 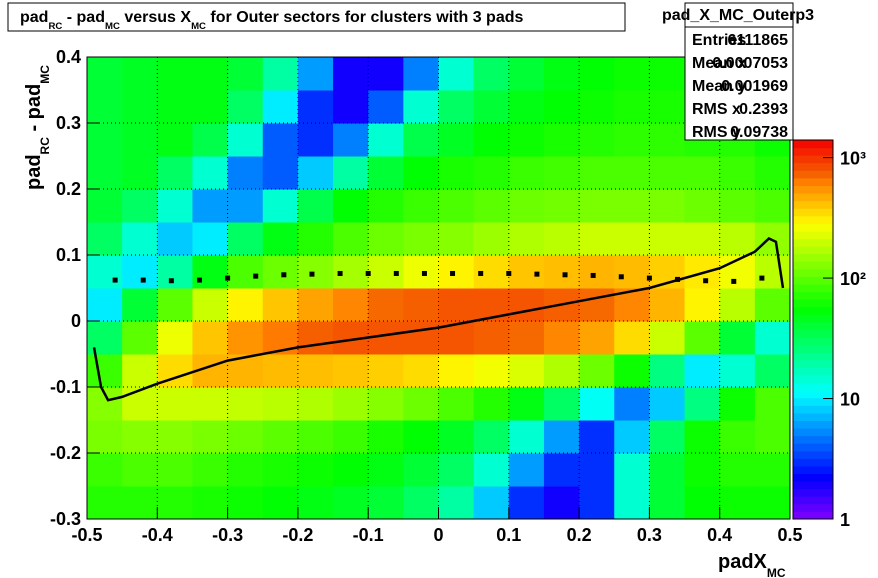 I want to click on y-tick-label: 0.2, so click(x=68, y=189).